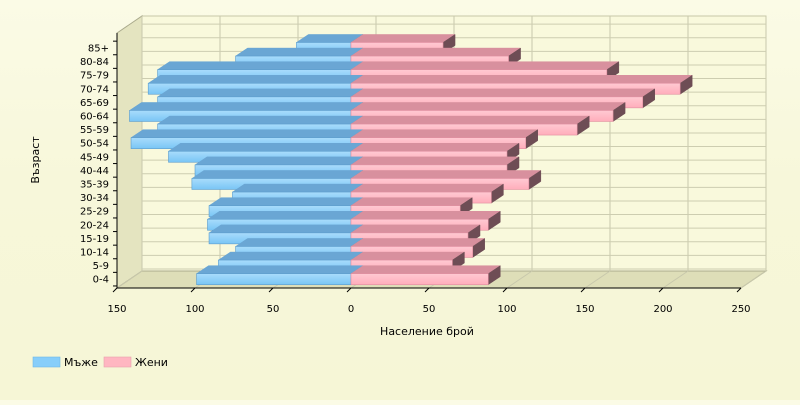  What do you see at coordinates (94, 62) in the screenshot?
I see `y-tick-label: 80-84` at bounding box center [94, 62].